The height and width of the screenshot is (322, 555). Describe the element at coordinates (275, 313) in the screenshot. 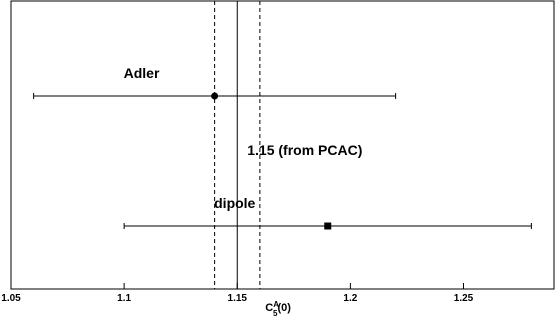

I see `x-axis-title-subscript: 5` at that location.